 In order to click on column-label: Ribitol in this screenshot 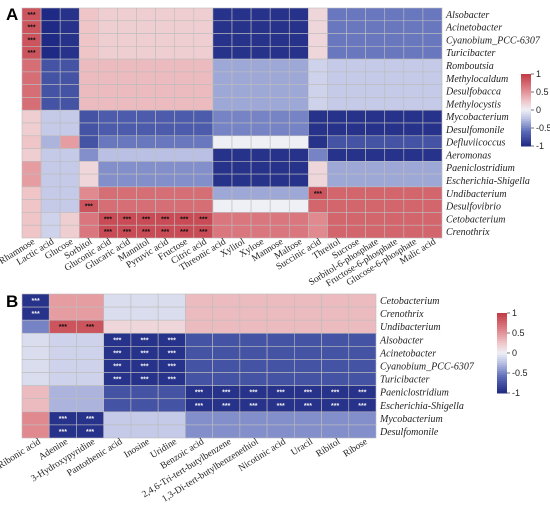, I will do `click(328, 448)`.